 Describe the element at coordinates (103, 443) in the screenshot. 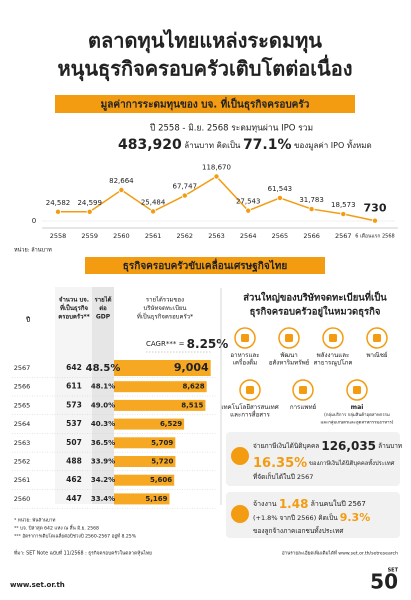

I see `gdp-share: 36.5%` at that location.